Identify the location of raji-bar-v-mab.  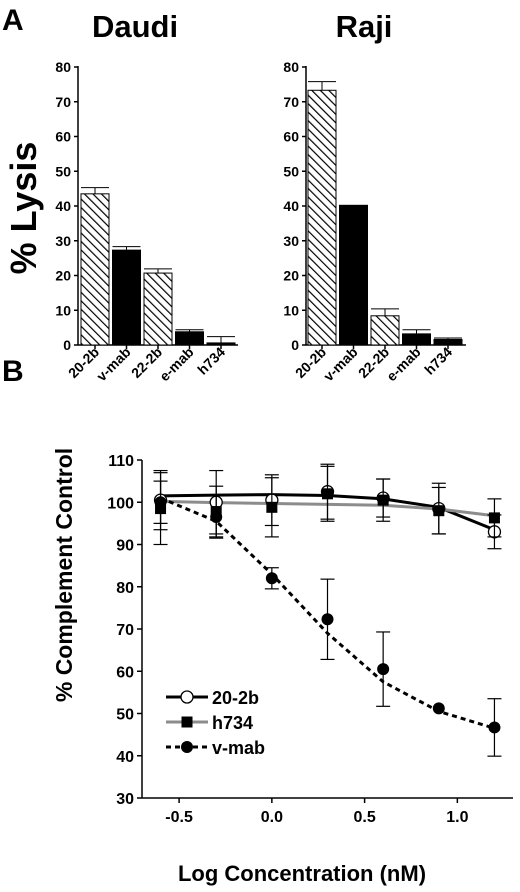
(353, 275).